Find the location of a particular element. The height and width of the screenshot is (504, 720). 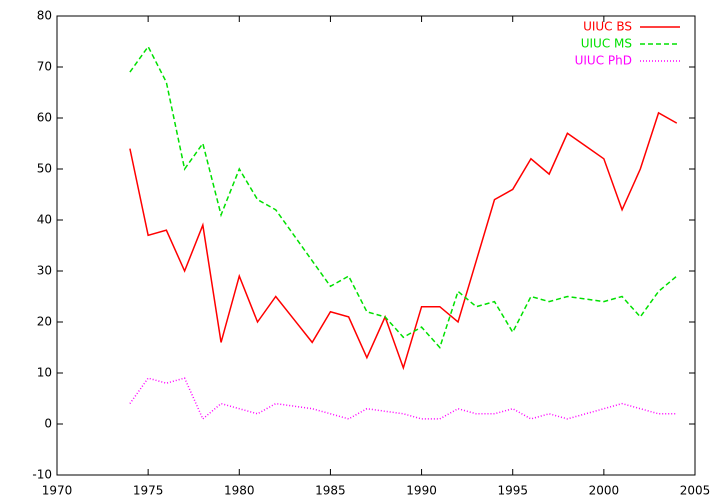

x-tick-label: 2005 is located at coordinates (695, 491).